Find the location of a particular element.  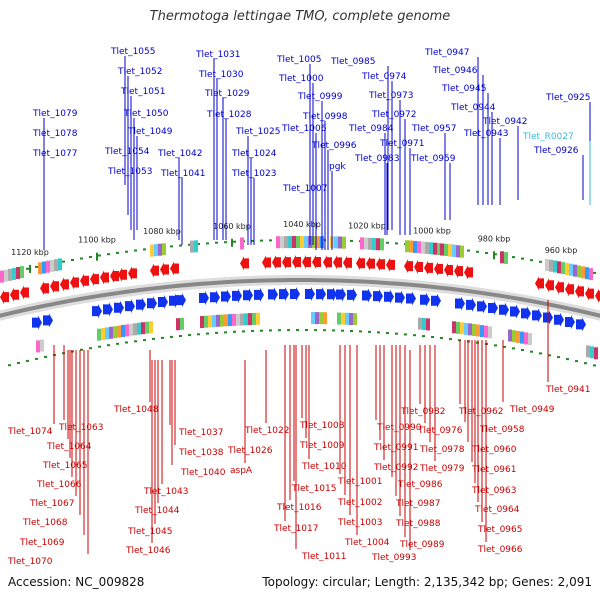

gene-label-forward: Tlet_1049 is located at coordinates (150, 132).